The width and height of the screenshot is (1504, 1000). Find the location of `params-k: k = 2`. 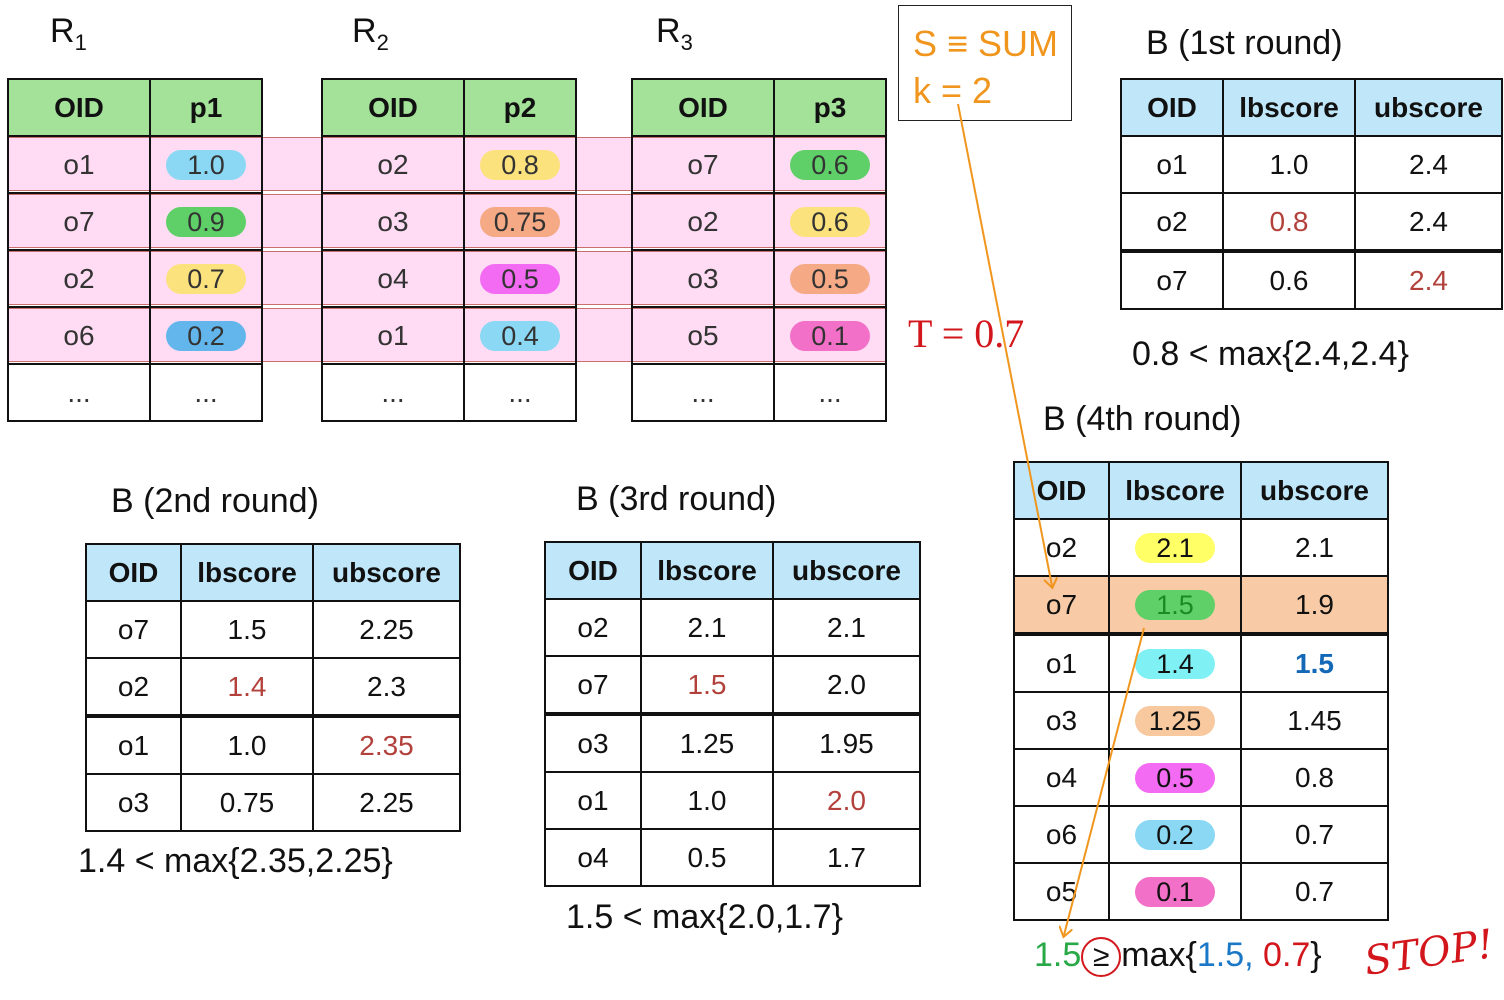

params-k: k = 2 is located at coordinates (953, 90).